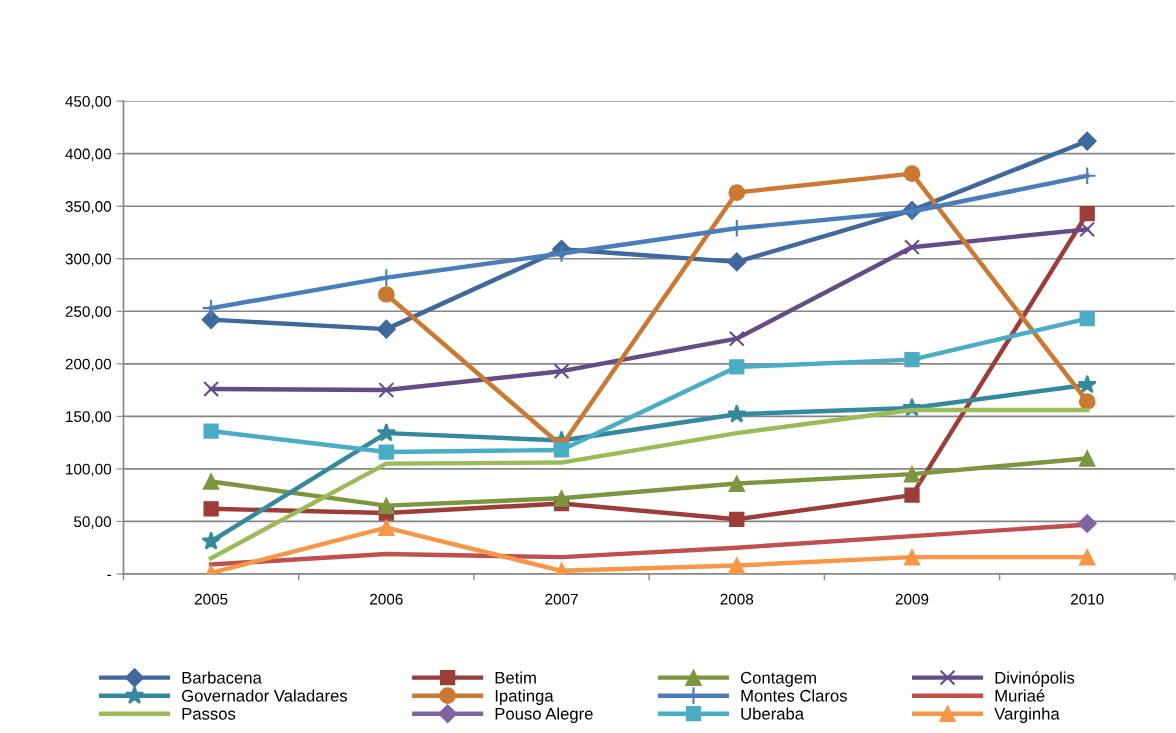 This screenshot has height=733, width=1176. I want to click on y-tick-label: 200,00, so click(88, 365).